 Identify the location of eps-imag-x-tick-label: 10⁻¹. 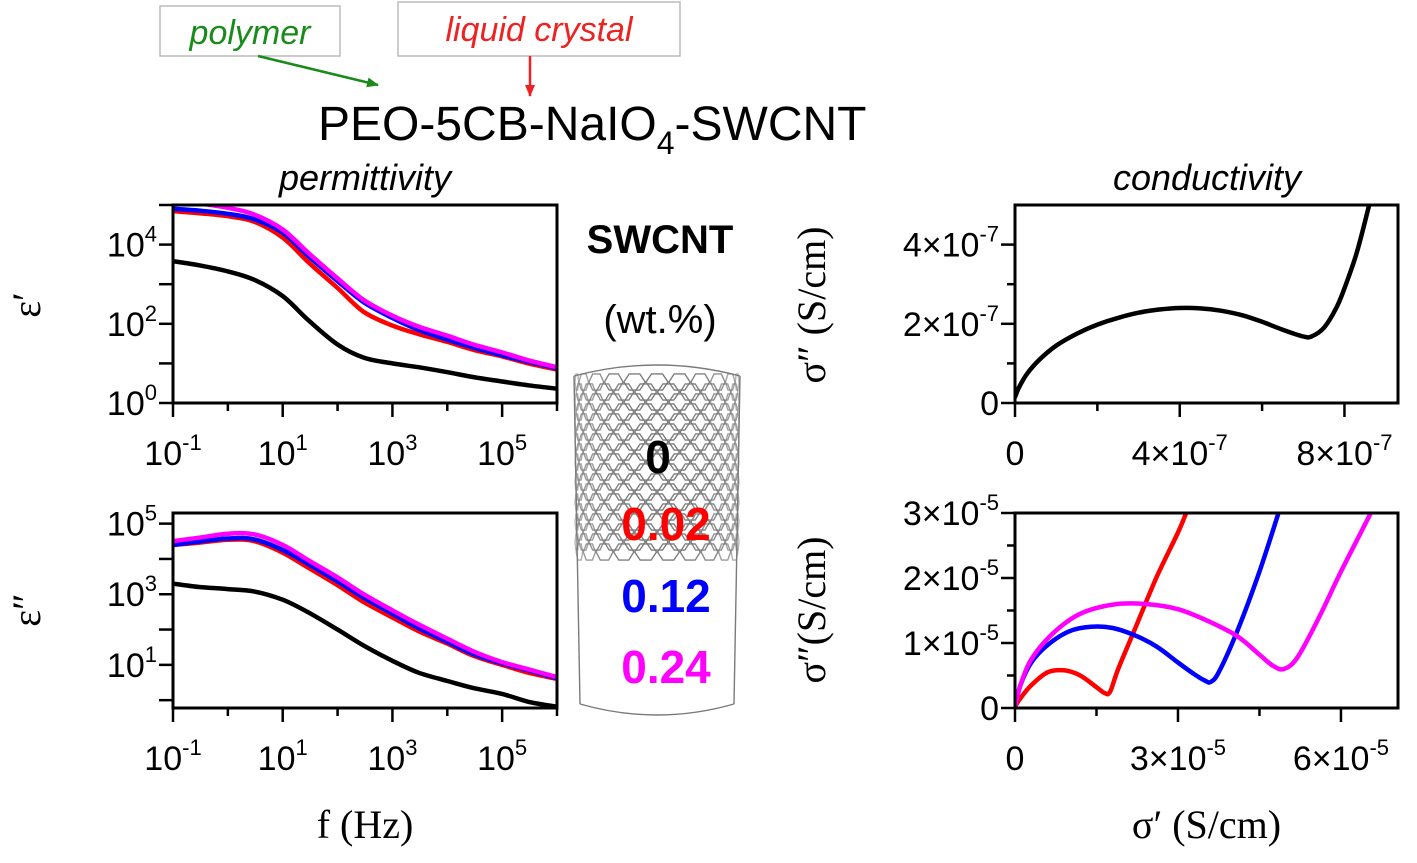
(172, 756).